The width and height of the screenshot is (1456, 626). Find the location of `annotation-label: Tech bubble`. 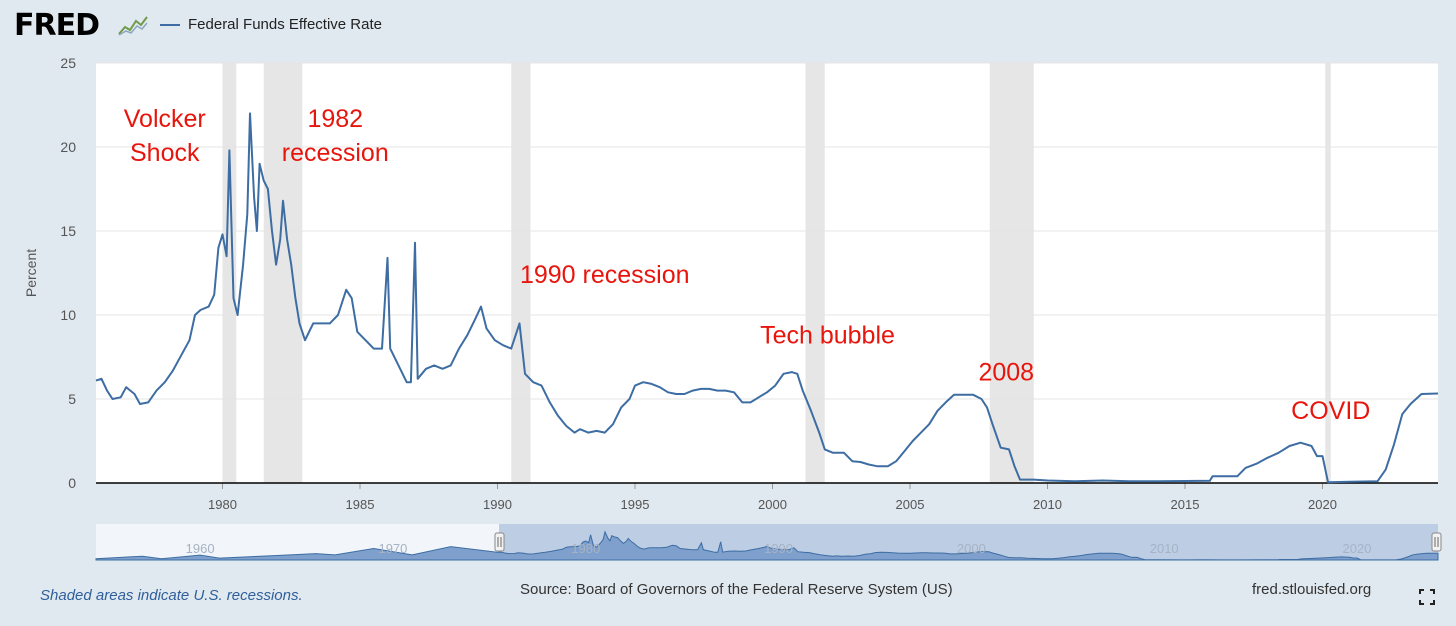

annotation-label: Tech bubble is located at coordinates (827, 336).